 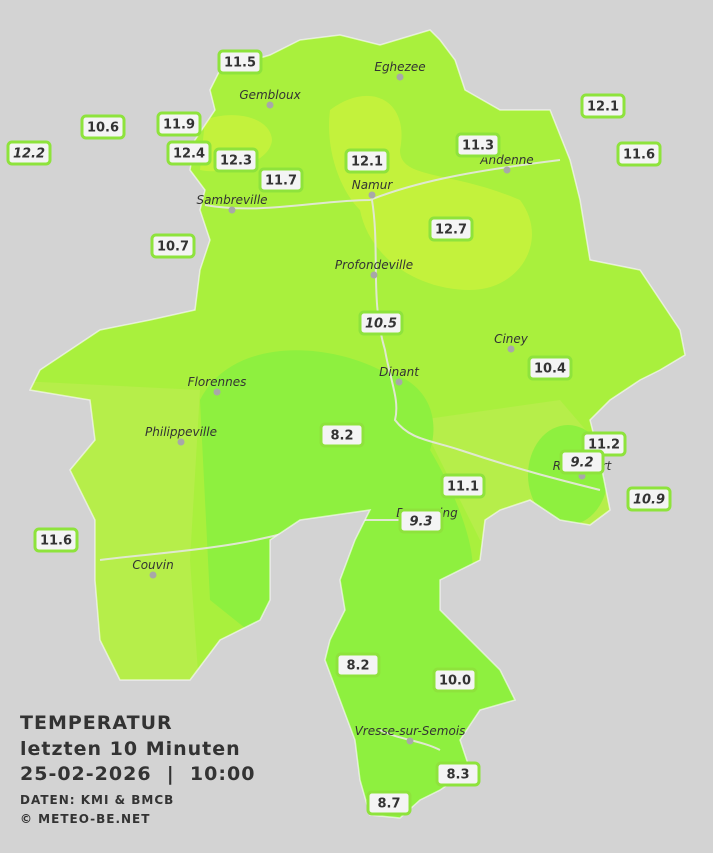 I want to click on station-value: 10.5, so click(x=381, y=324).